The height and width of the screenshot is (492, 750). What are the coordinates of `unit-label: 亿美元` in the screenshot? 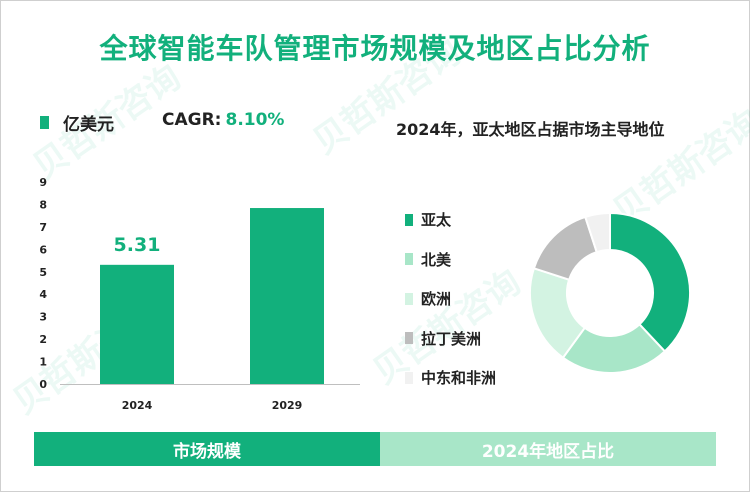 It's located at (88, 125).